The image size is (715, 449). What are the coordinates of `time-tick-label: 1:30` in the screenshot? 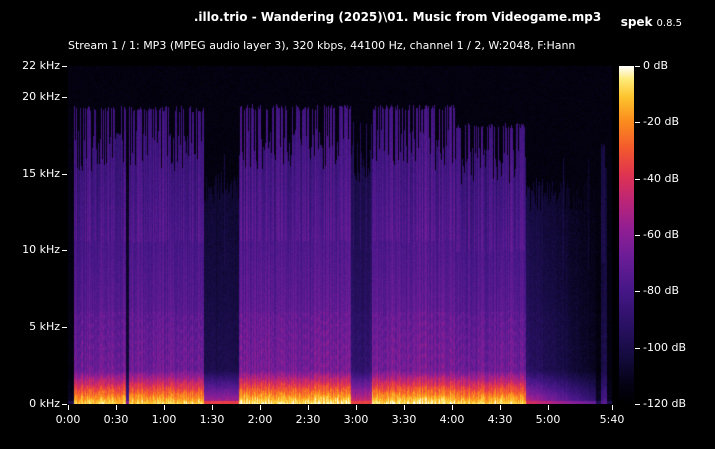 It's located at (212, 419).